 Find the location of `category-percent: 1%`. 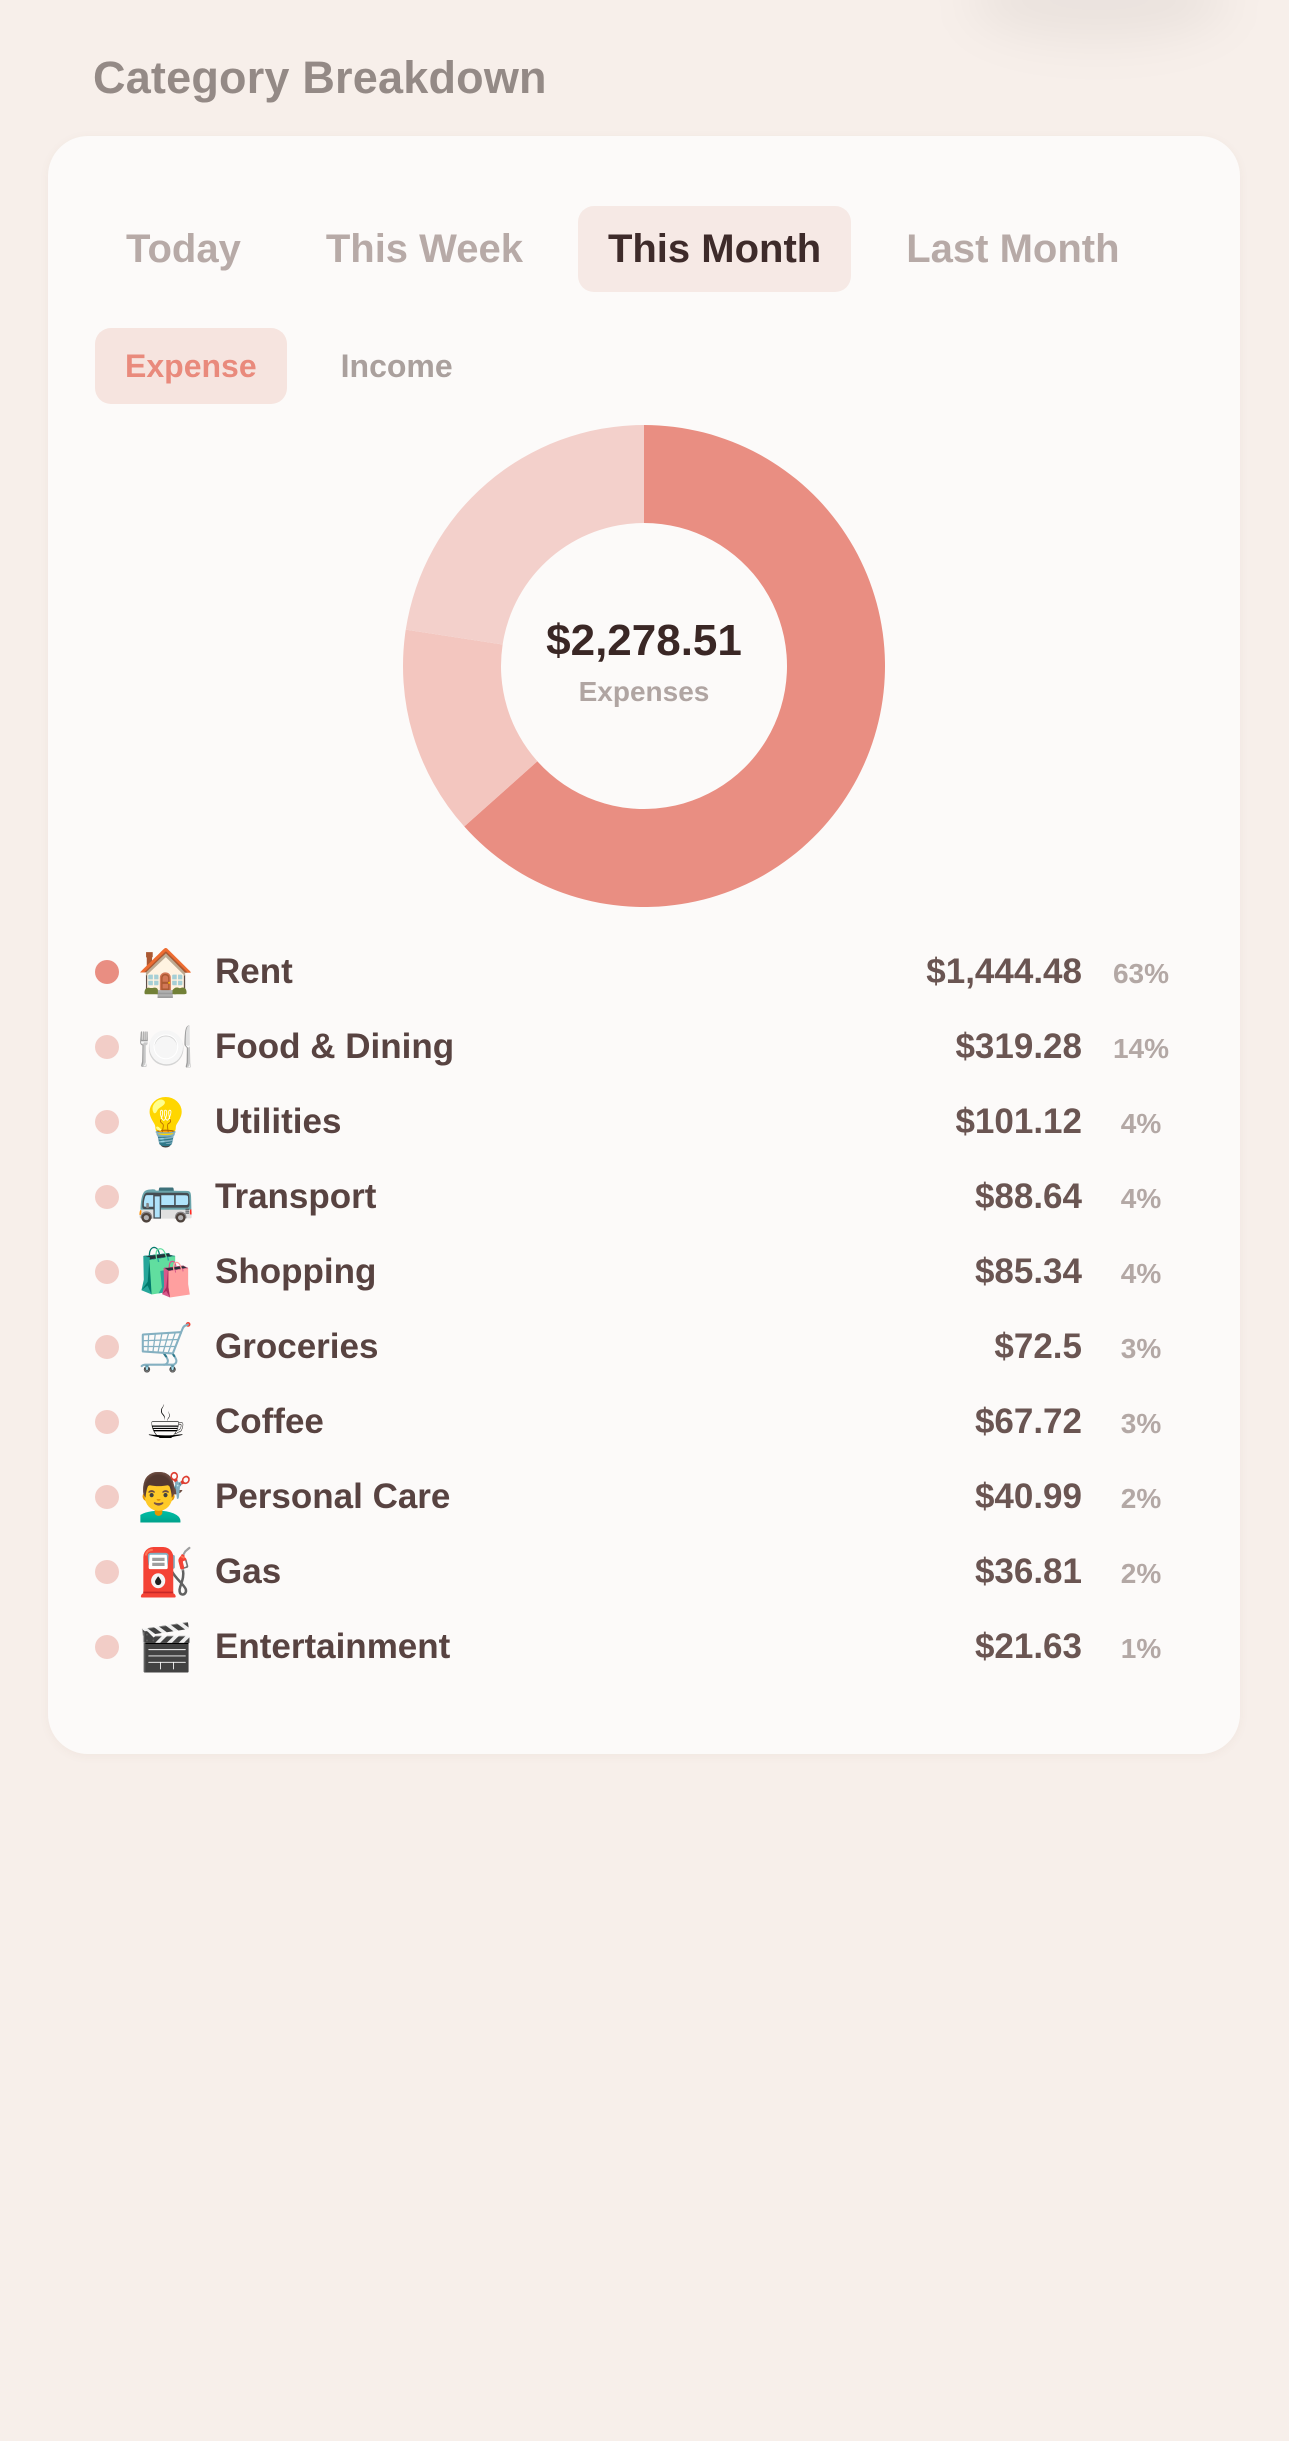

category-percent: 1% is located at coordinates (1141, 1648).